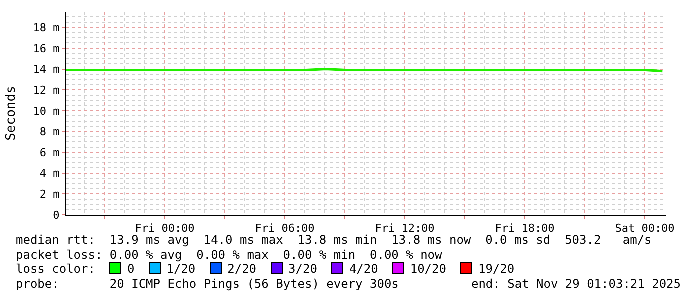 This screenshot has height=297, width=697. What do you see at coordinates (229, 255) in the screenshot?
I see `text: packet loss: 0.00 % avg 0.00 % max 0.00 % min 0.00 % now` at bounding box center [229, 255].